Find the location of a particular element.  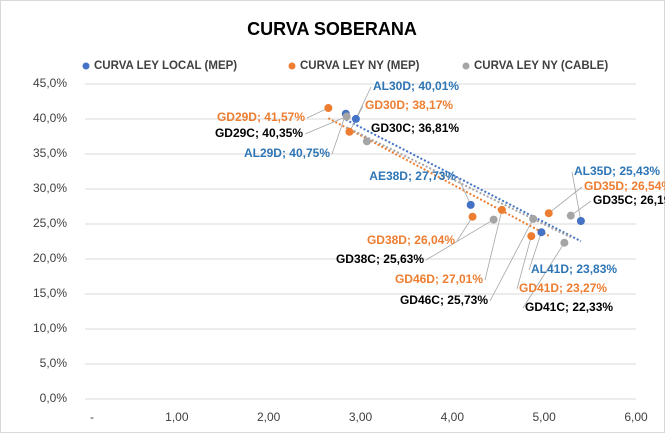

y-tick-label: 40,0% is located at coordinates (50, 118).